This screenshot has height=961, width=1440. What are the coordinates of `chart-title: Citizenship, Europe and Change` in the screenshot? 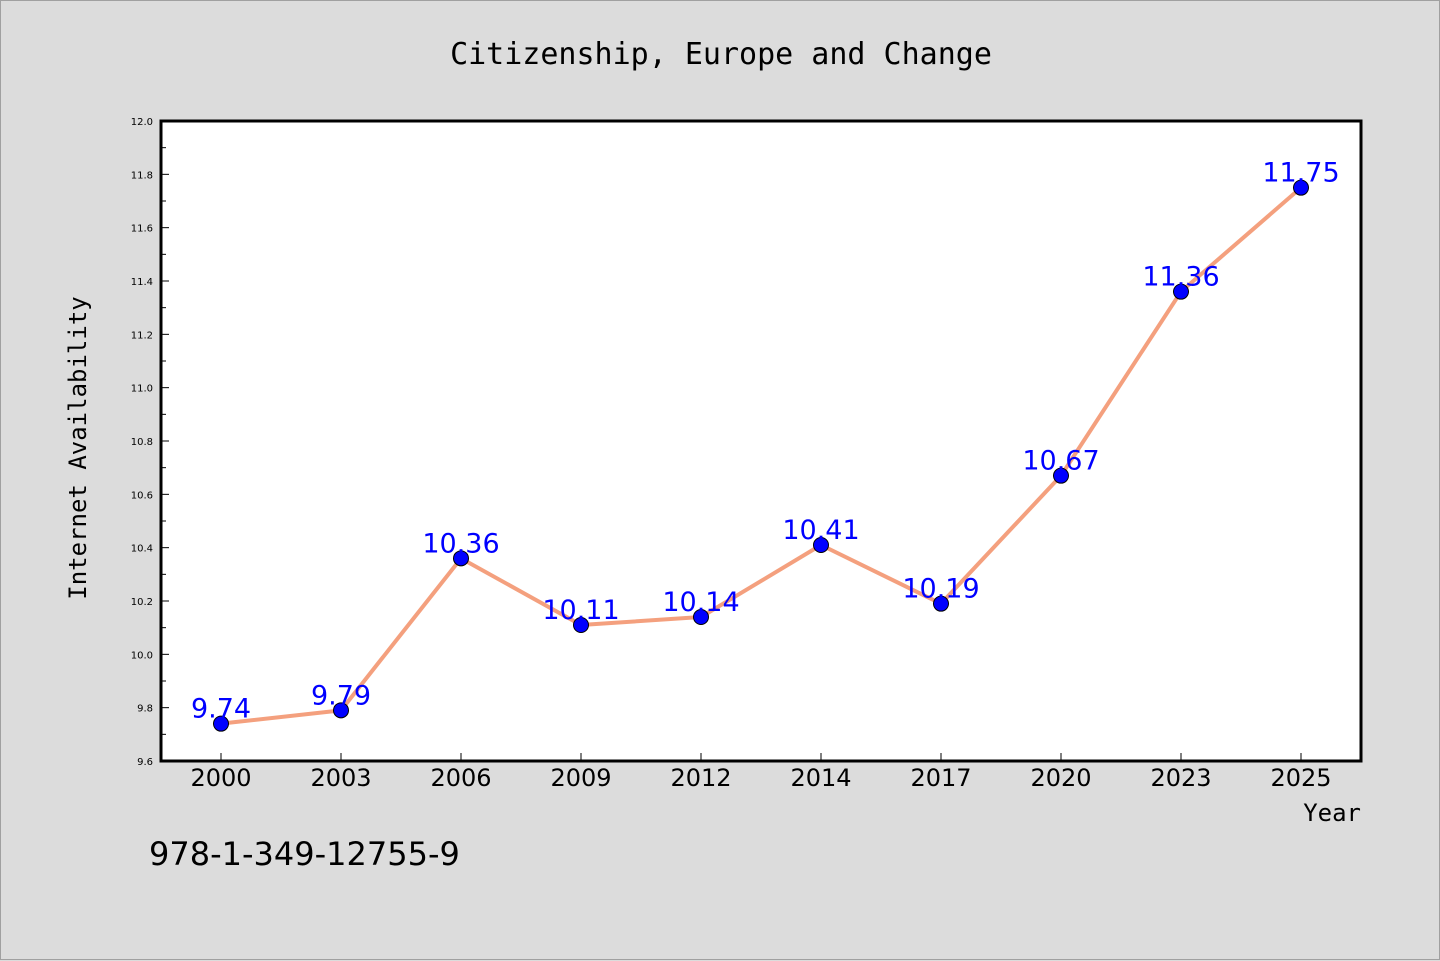 It's located at (721, 54).